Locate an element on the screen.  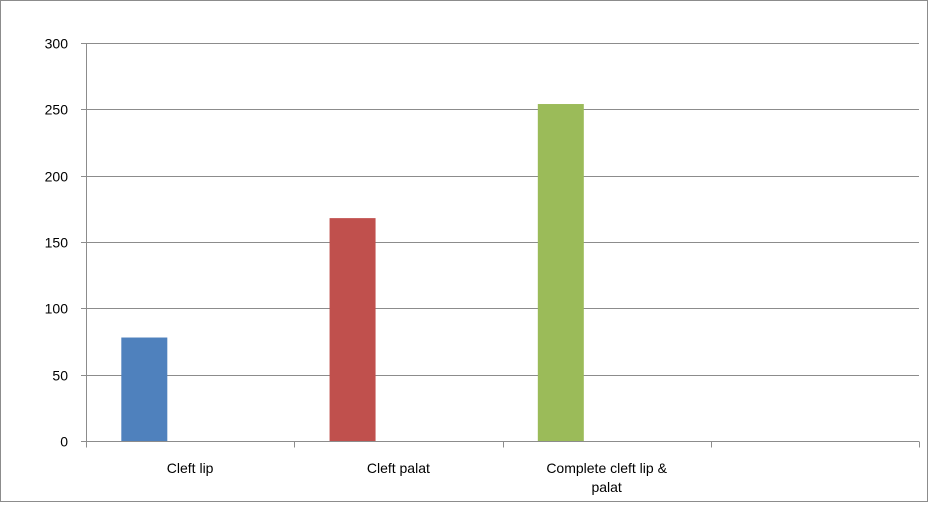
y-tick-label: 250 is located at coordinates (57, 110).